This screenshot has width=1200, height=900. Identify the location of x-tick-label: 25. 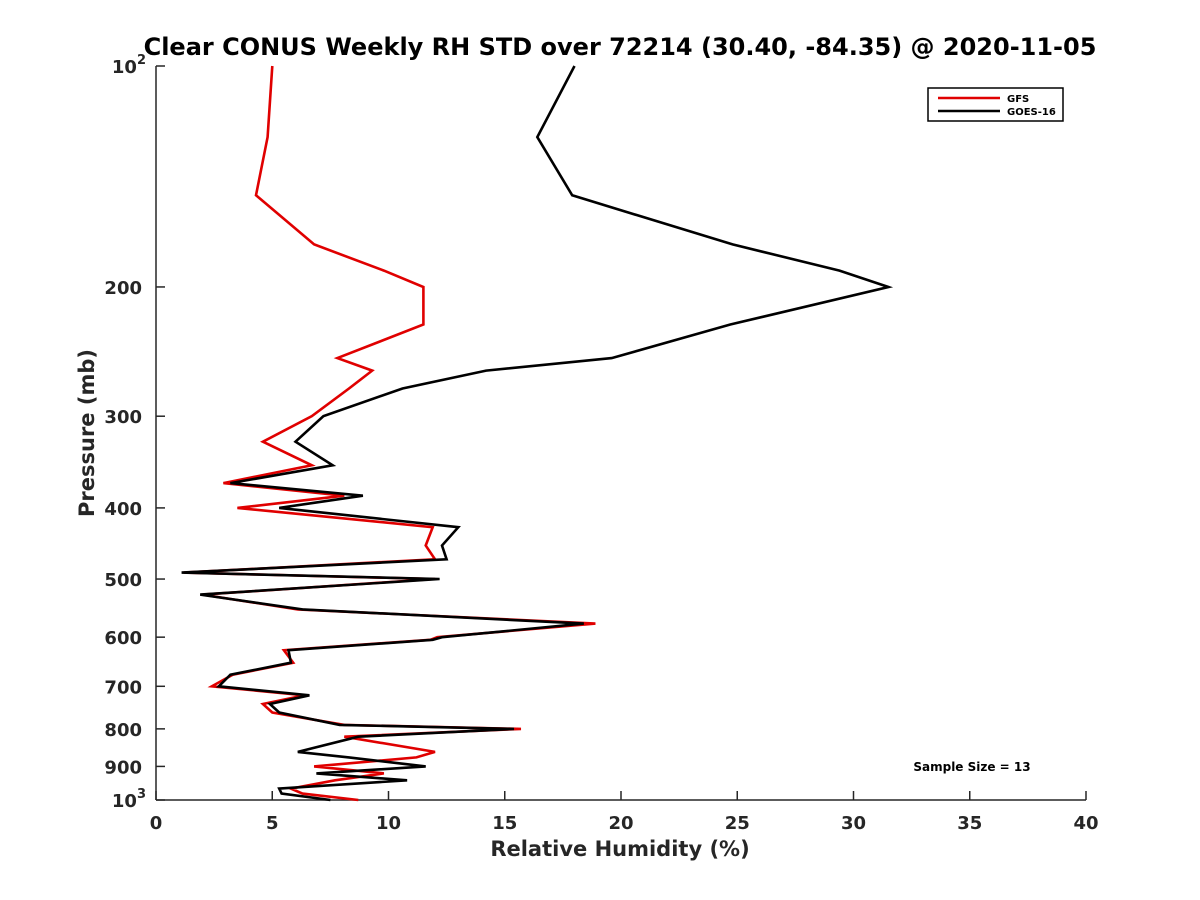
(737, 823).